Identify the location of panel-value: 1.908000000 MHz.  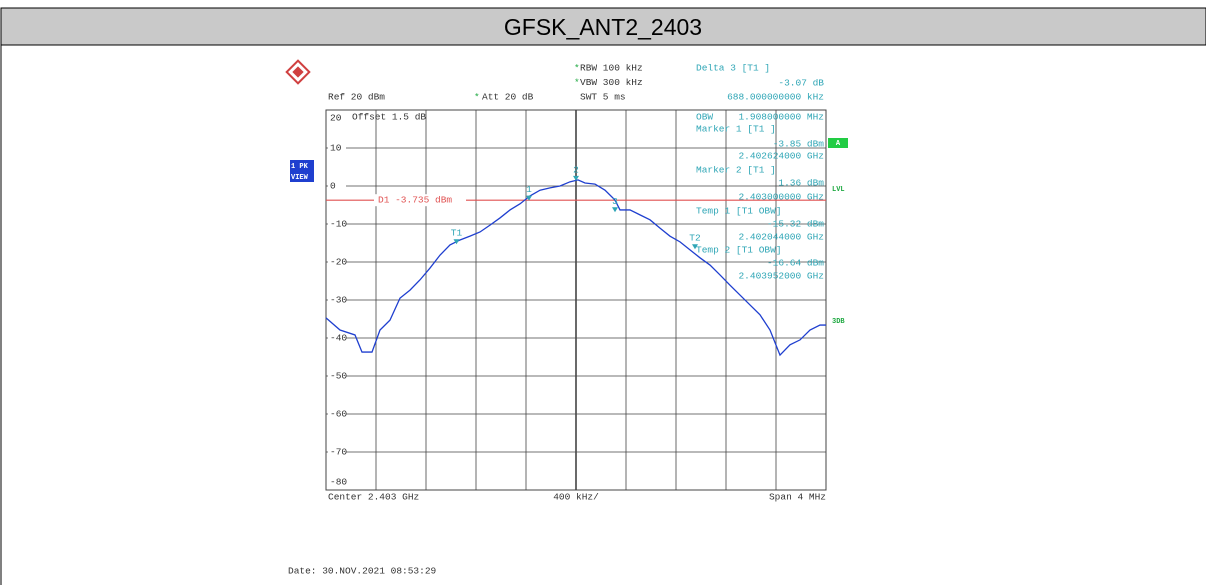
(781, 117).